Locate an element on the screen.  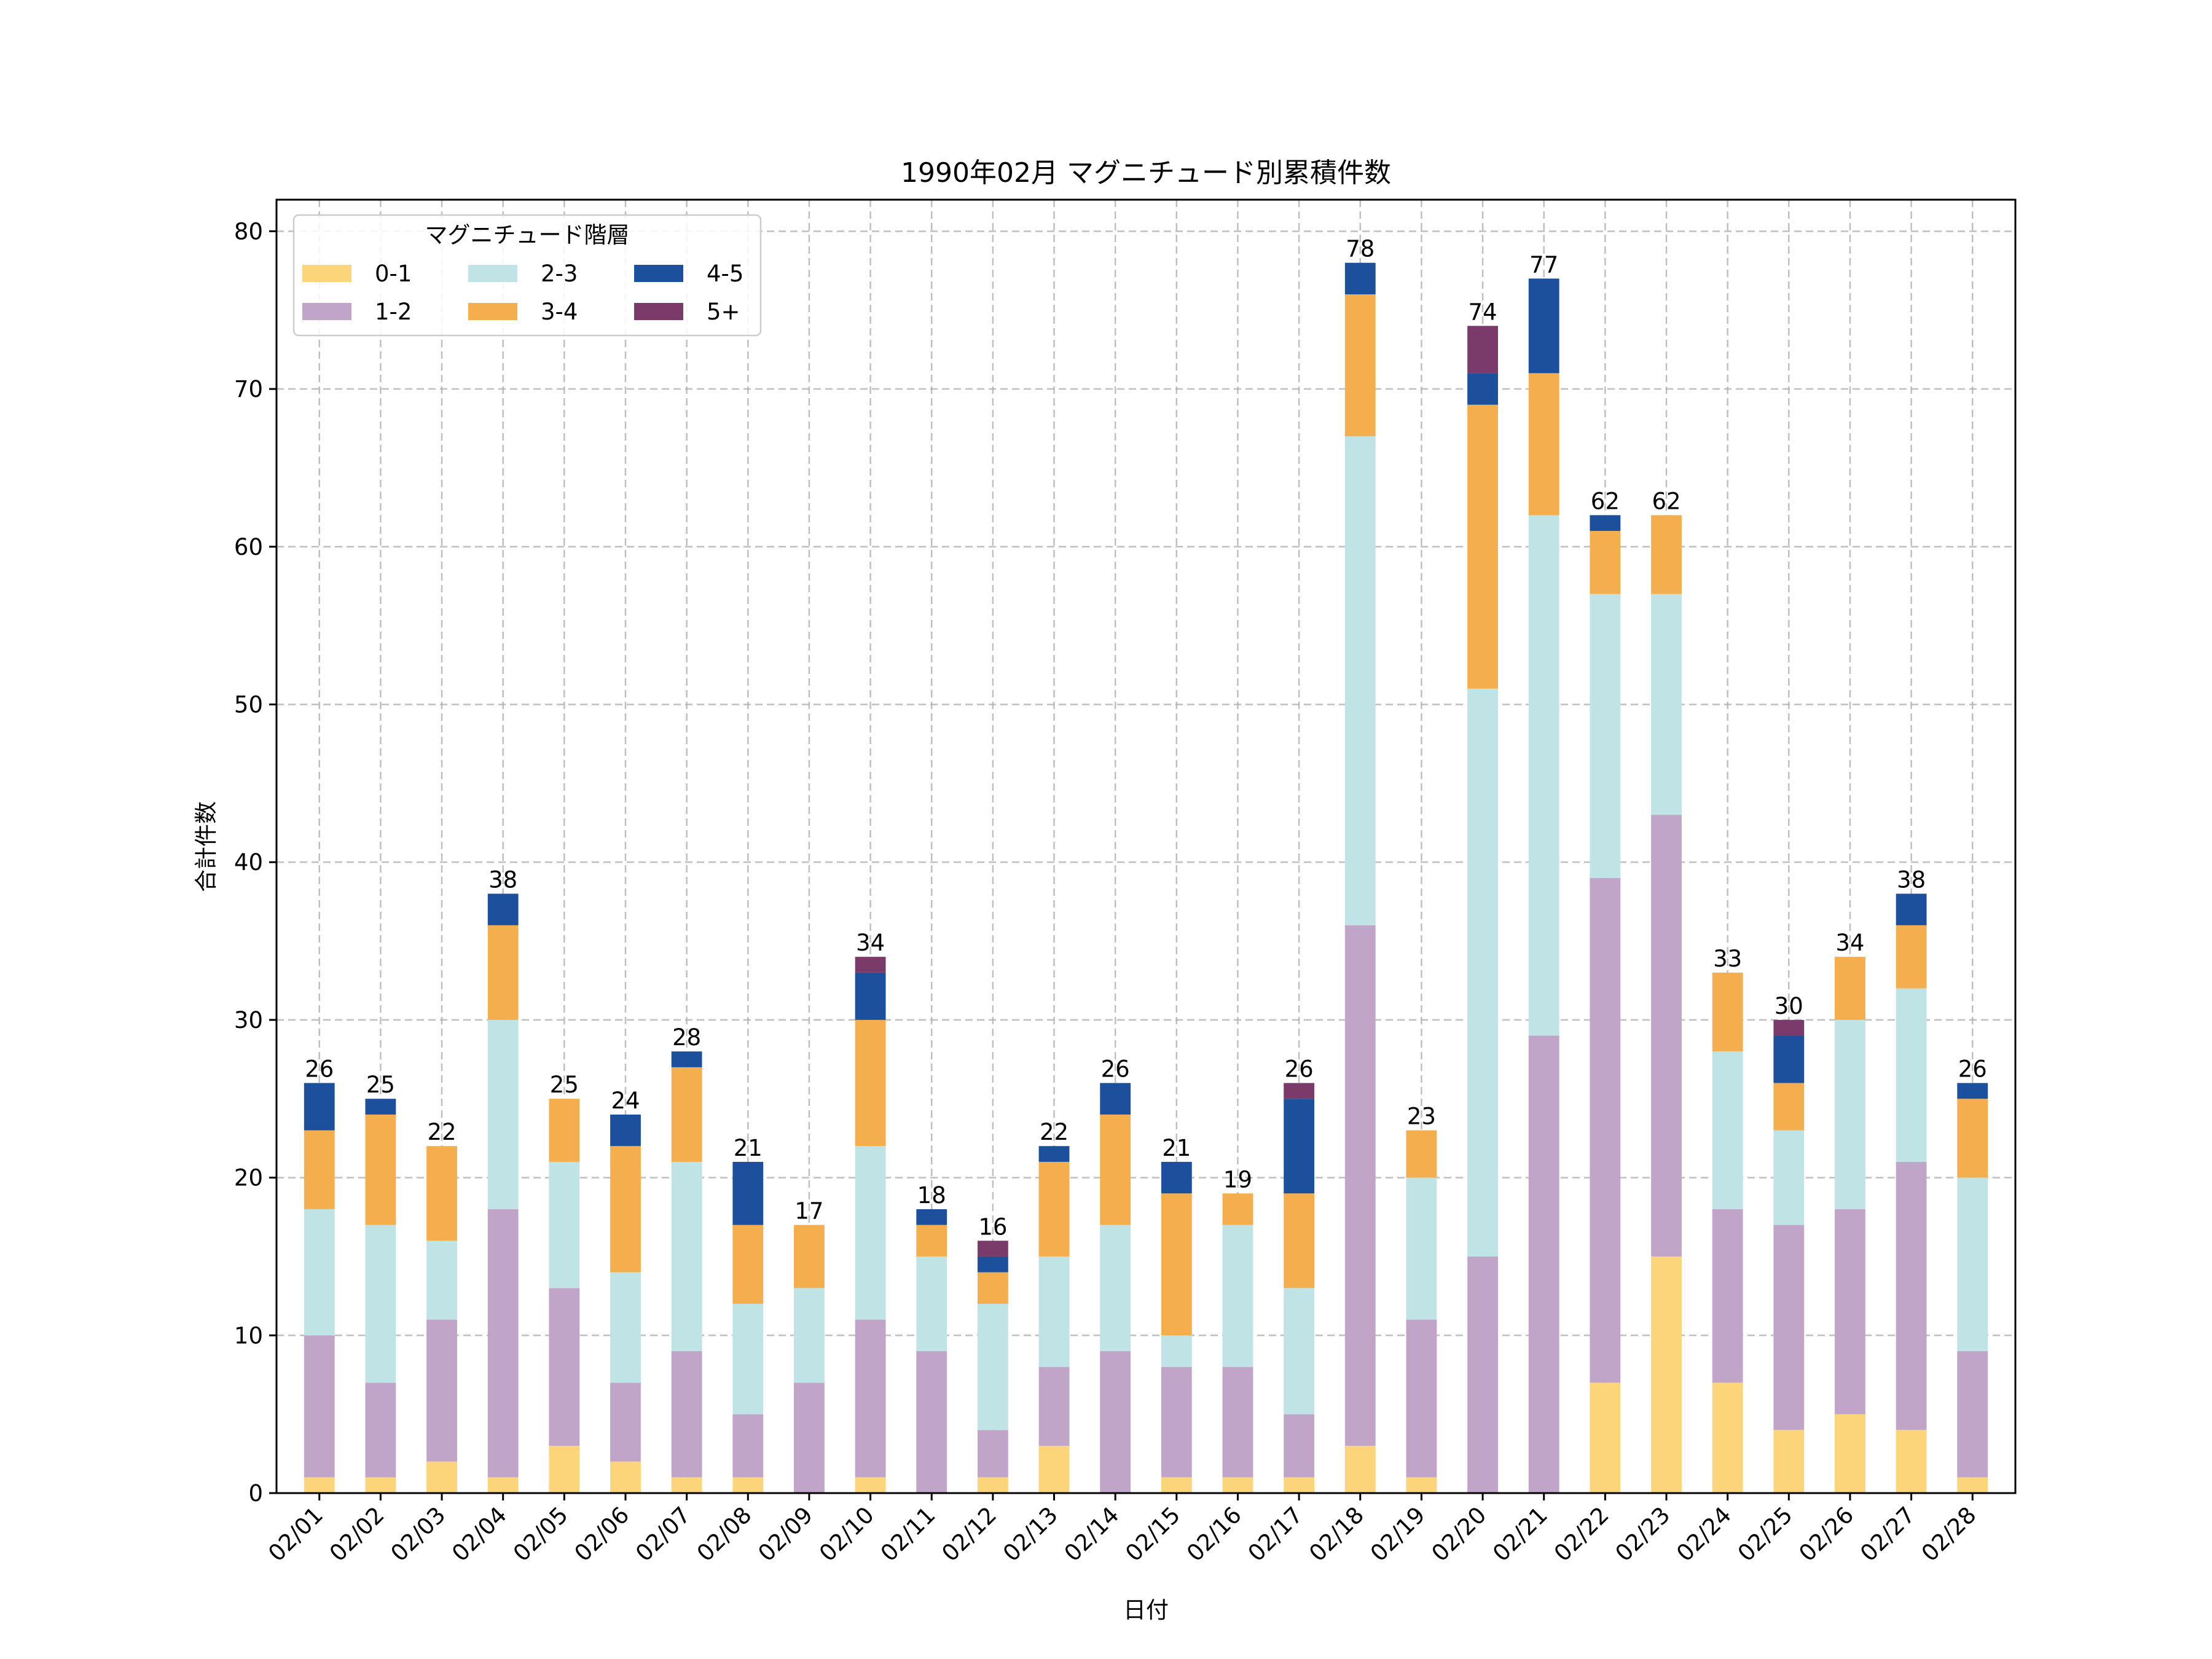
x-tick-label: 02/15 is located at coordinates (1152, 1534).